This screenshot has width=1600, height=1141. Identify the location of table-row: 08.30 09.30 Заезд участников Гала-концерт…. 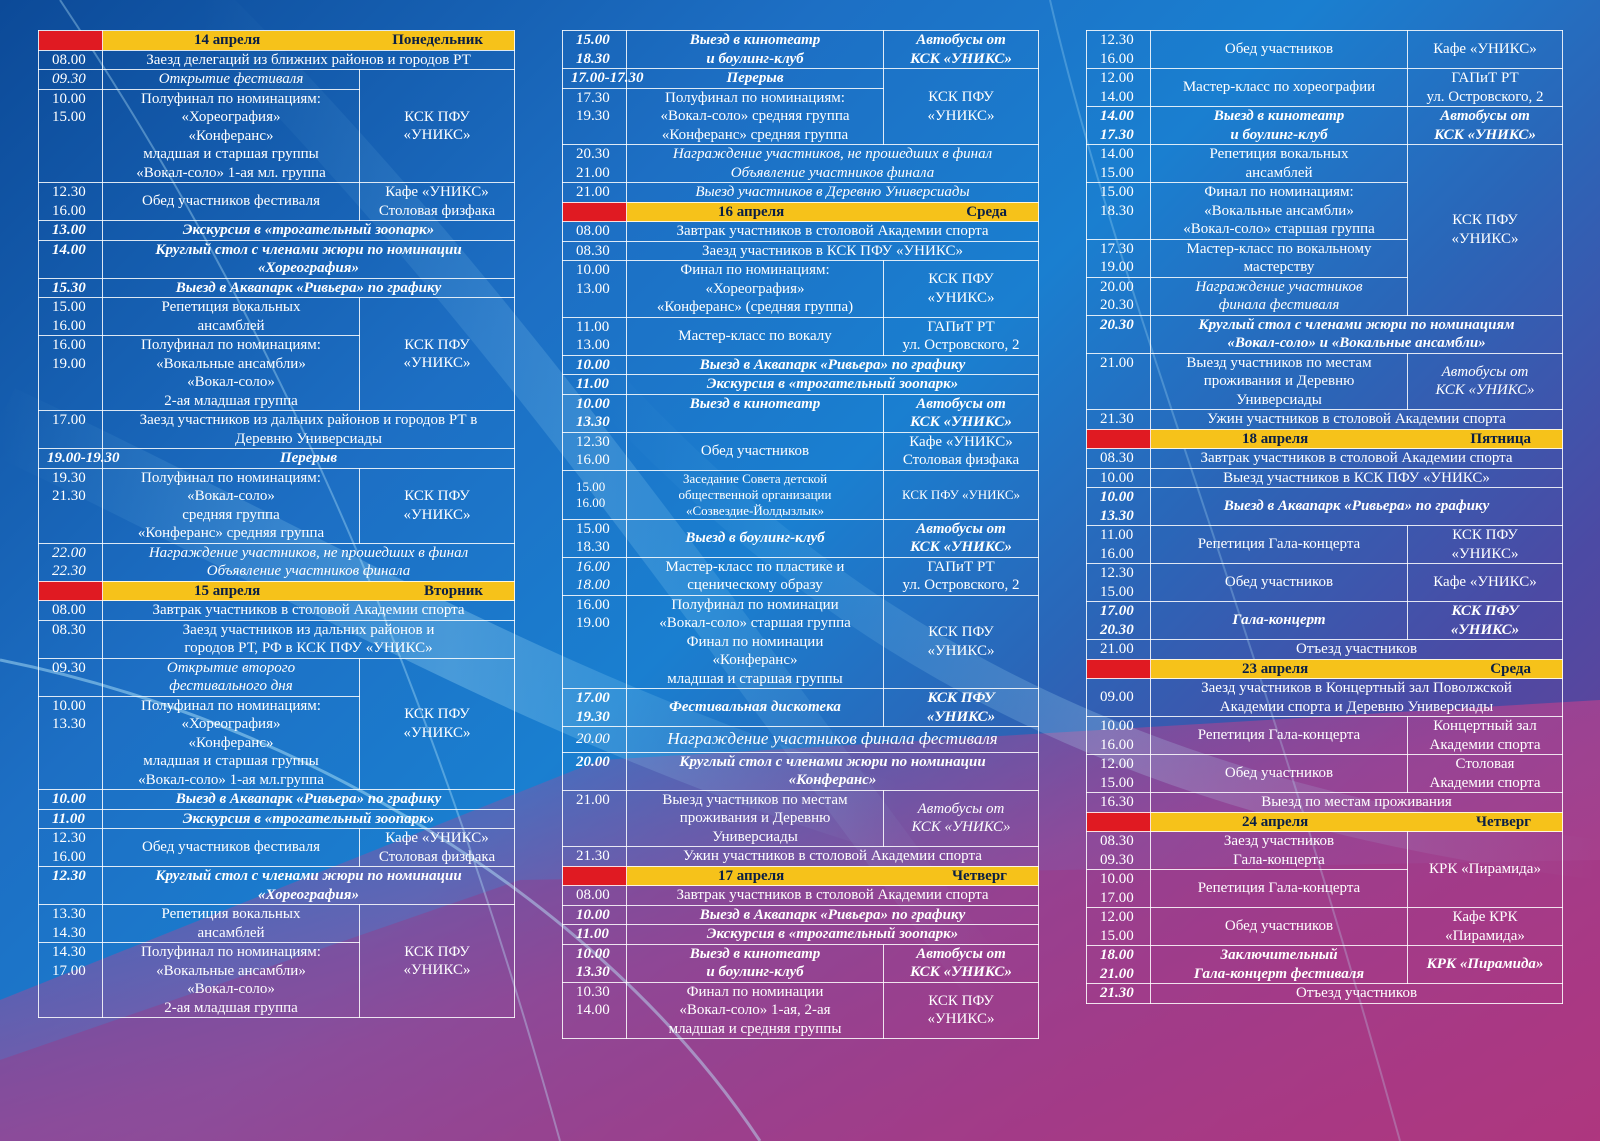
(1324, 869).